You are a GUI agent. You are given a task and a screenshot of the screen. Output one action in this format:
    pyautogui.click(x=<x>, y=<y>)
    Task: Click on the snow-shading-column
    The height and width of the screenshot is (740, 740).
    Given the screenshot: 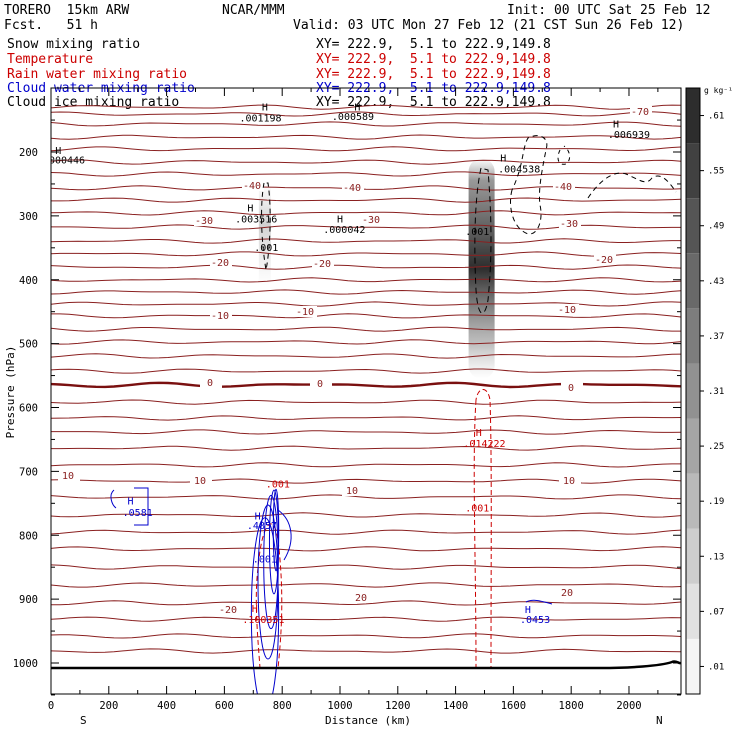 What is the action you would take?
    pyautogui.click(x=481, y=268)
    